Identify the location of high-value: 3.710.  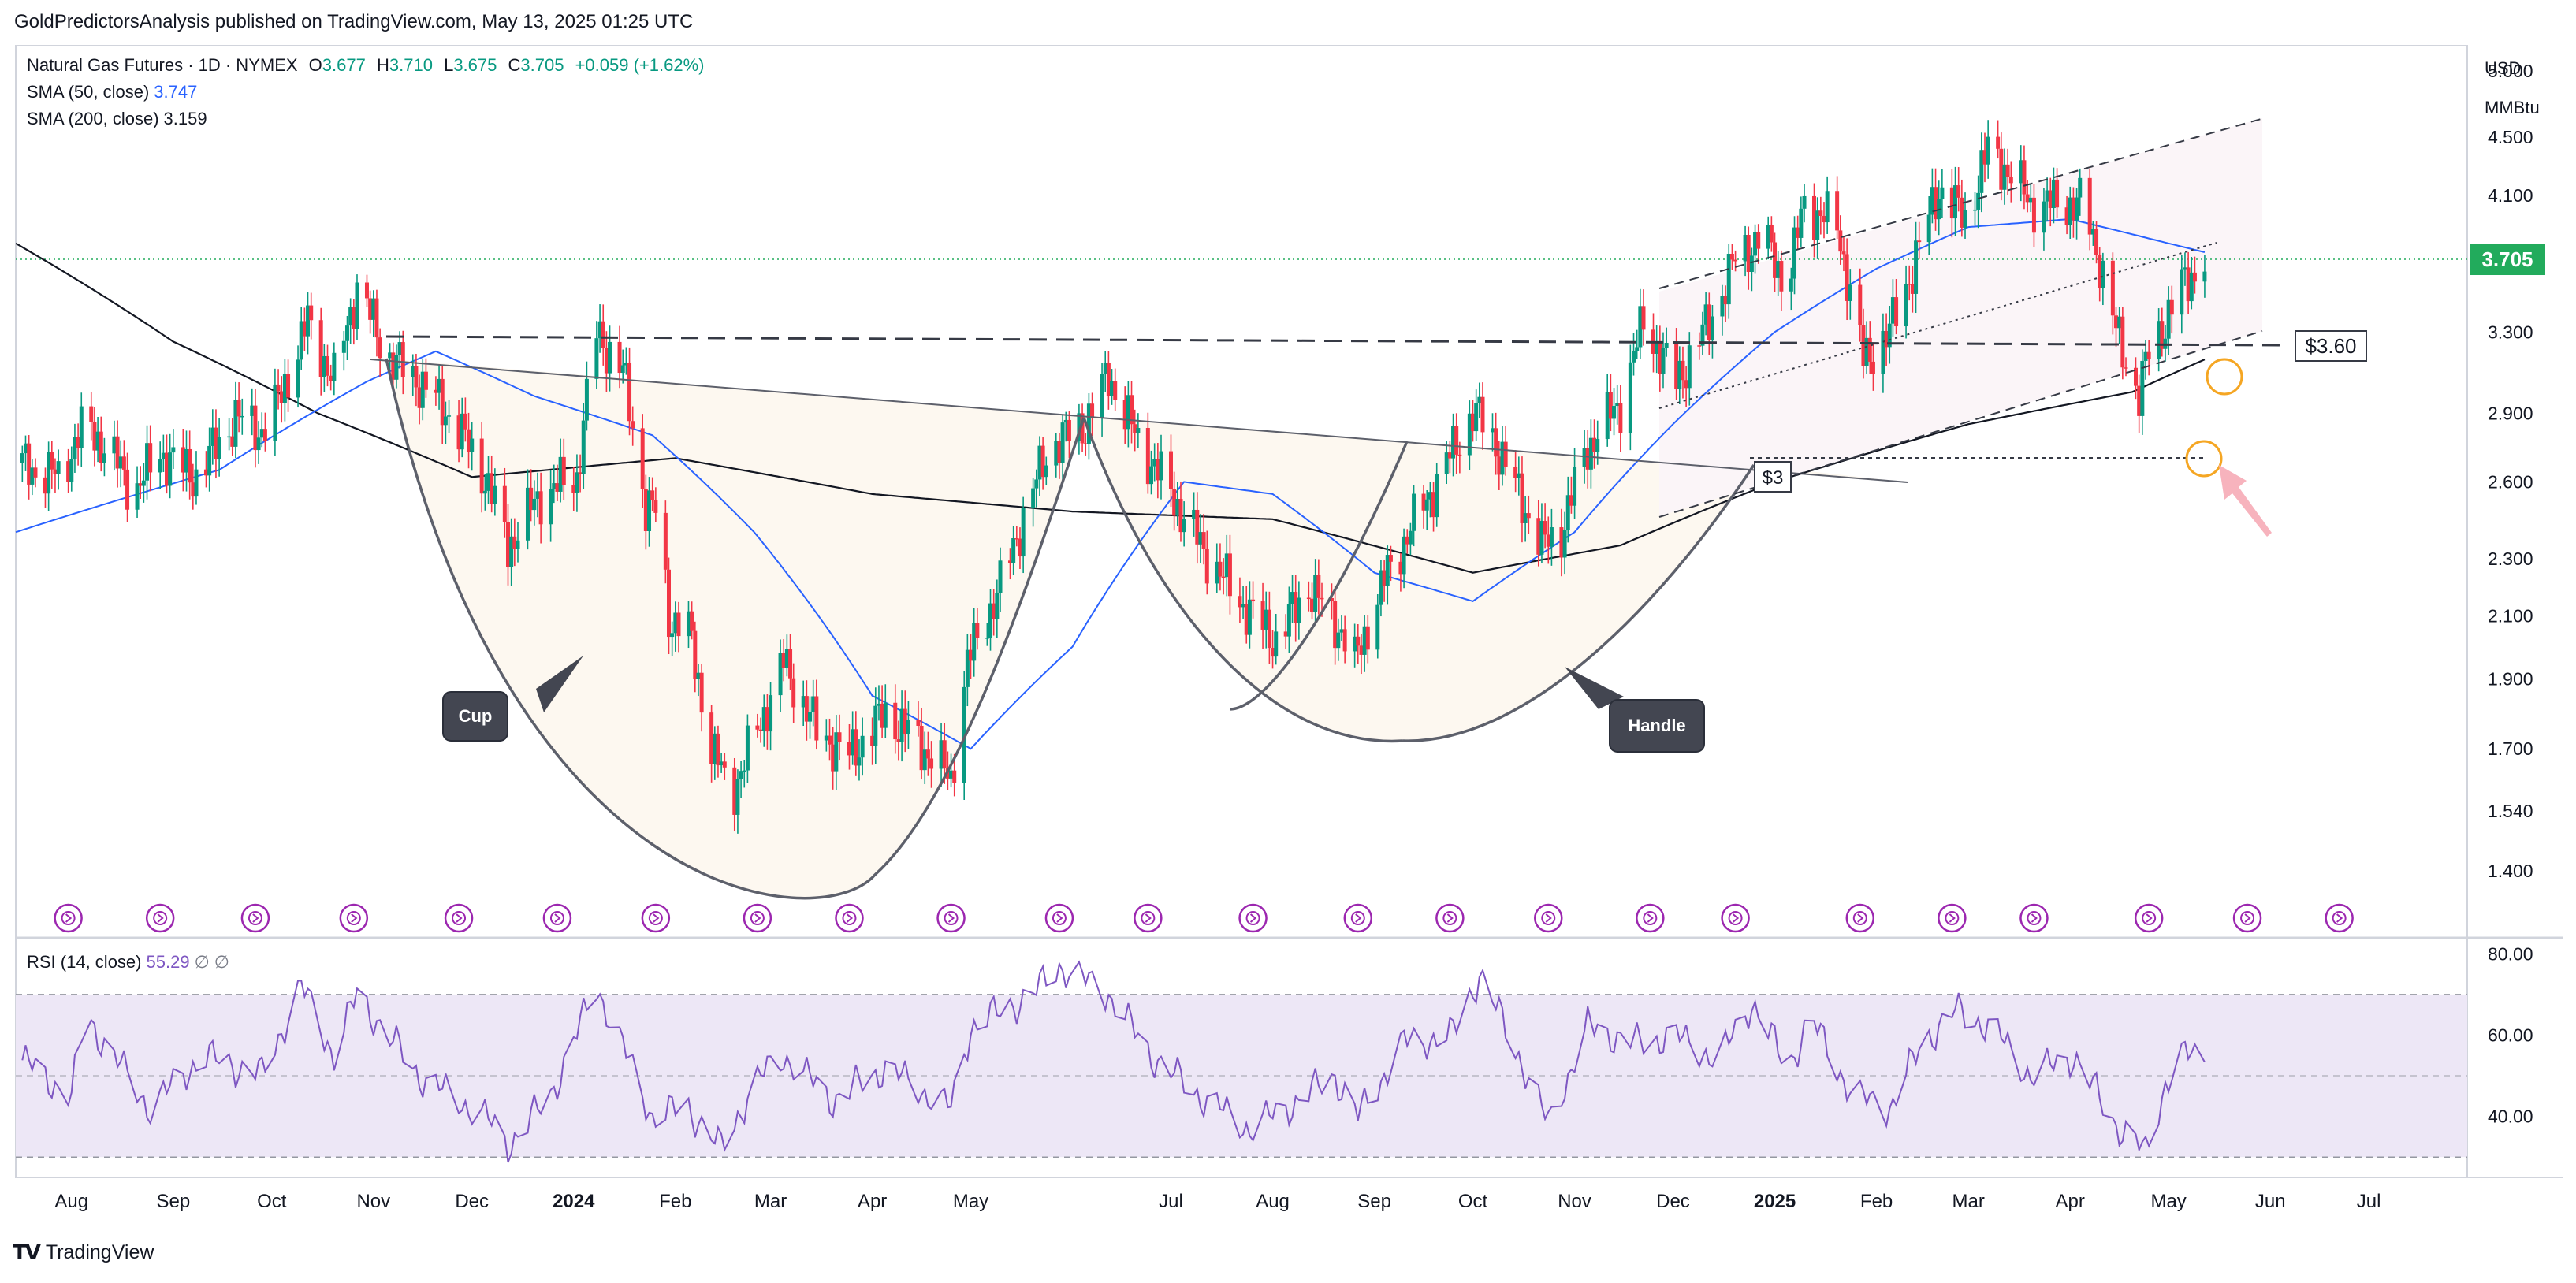
(411, 65).